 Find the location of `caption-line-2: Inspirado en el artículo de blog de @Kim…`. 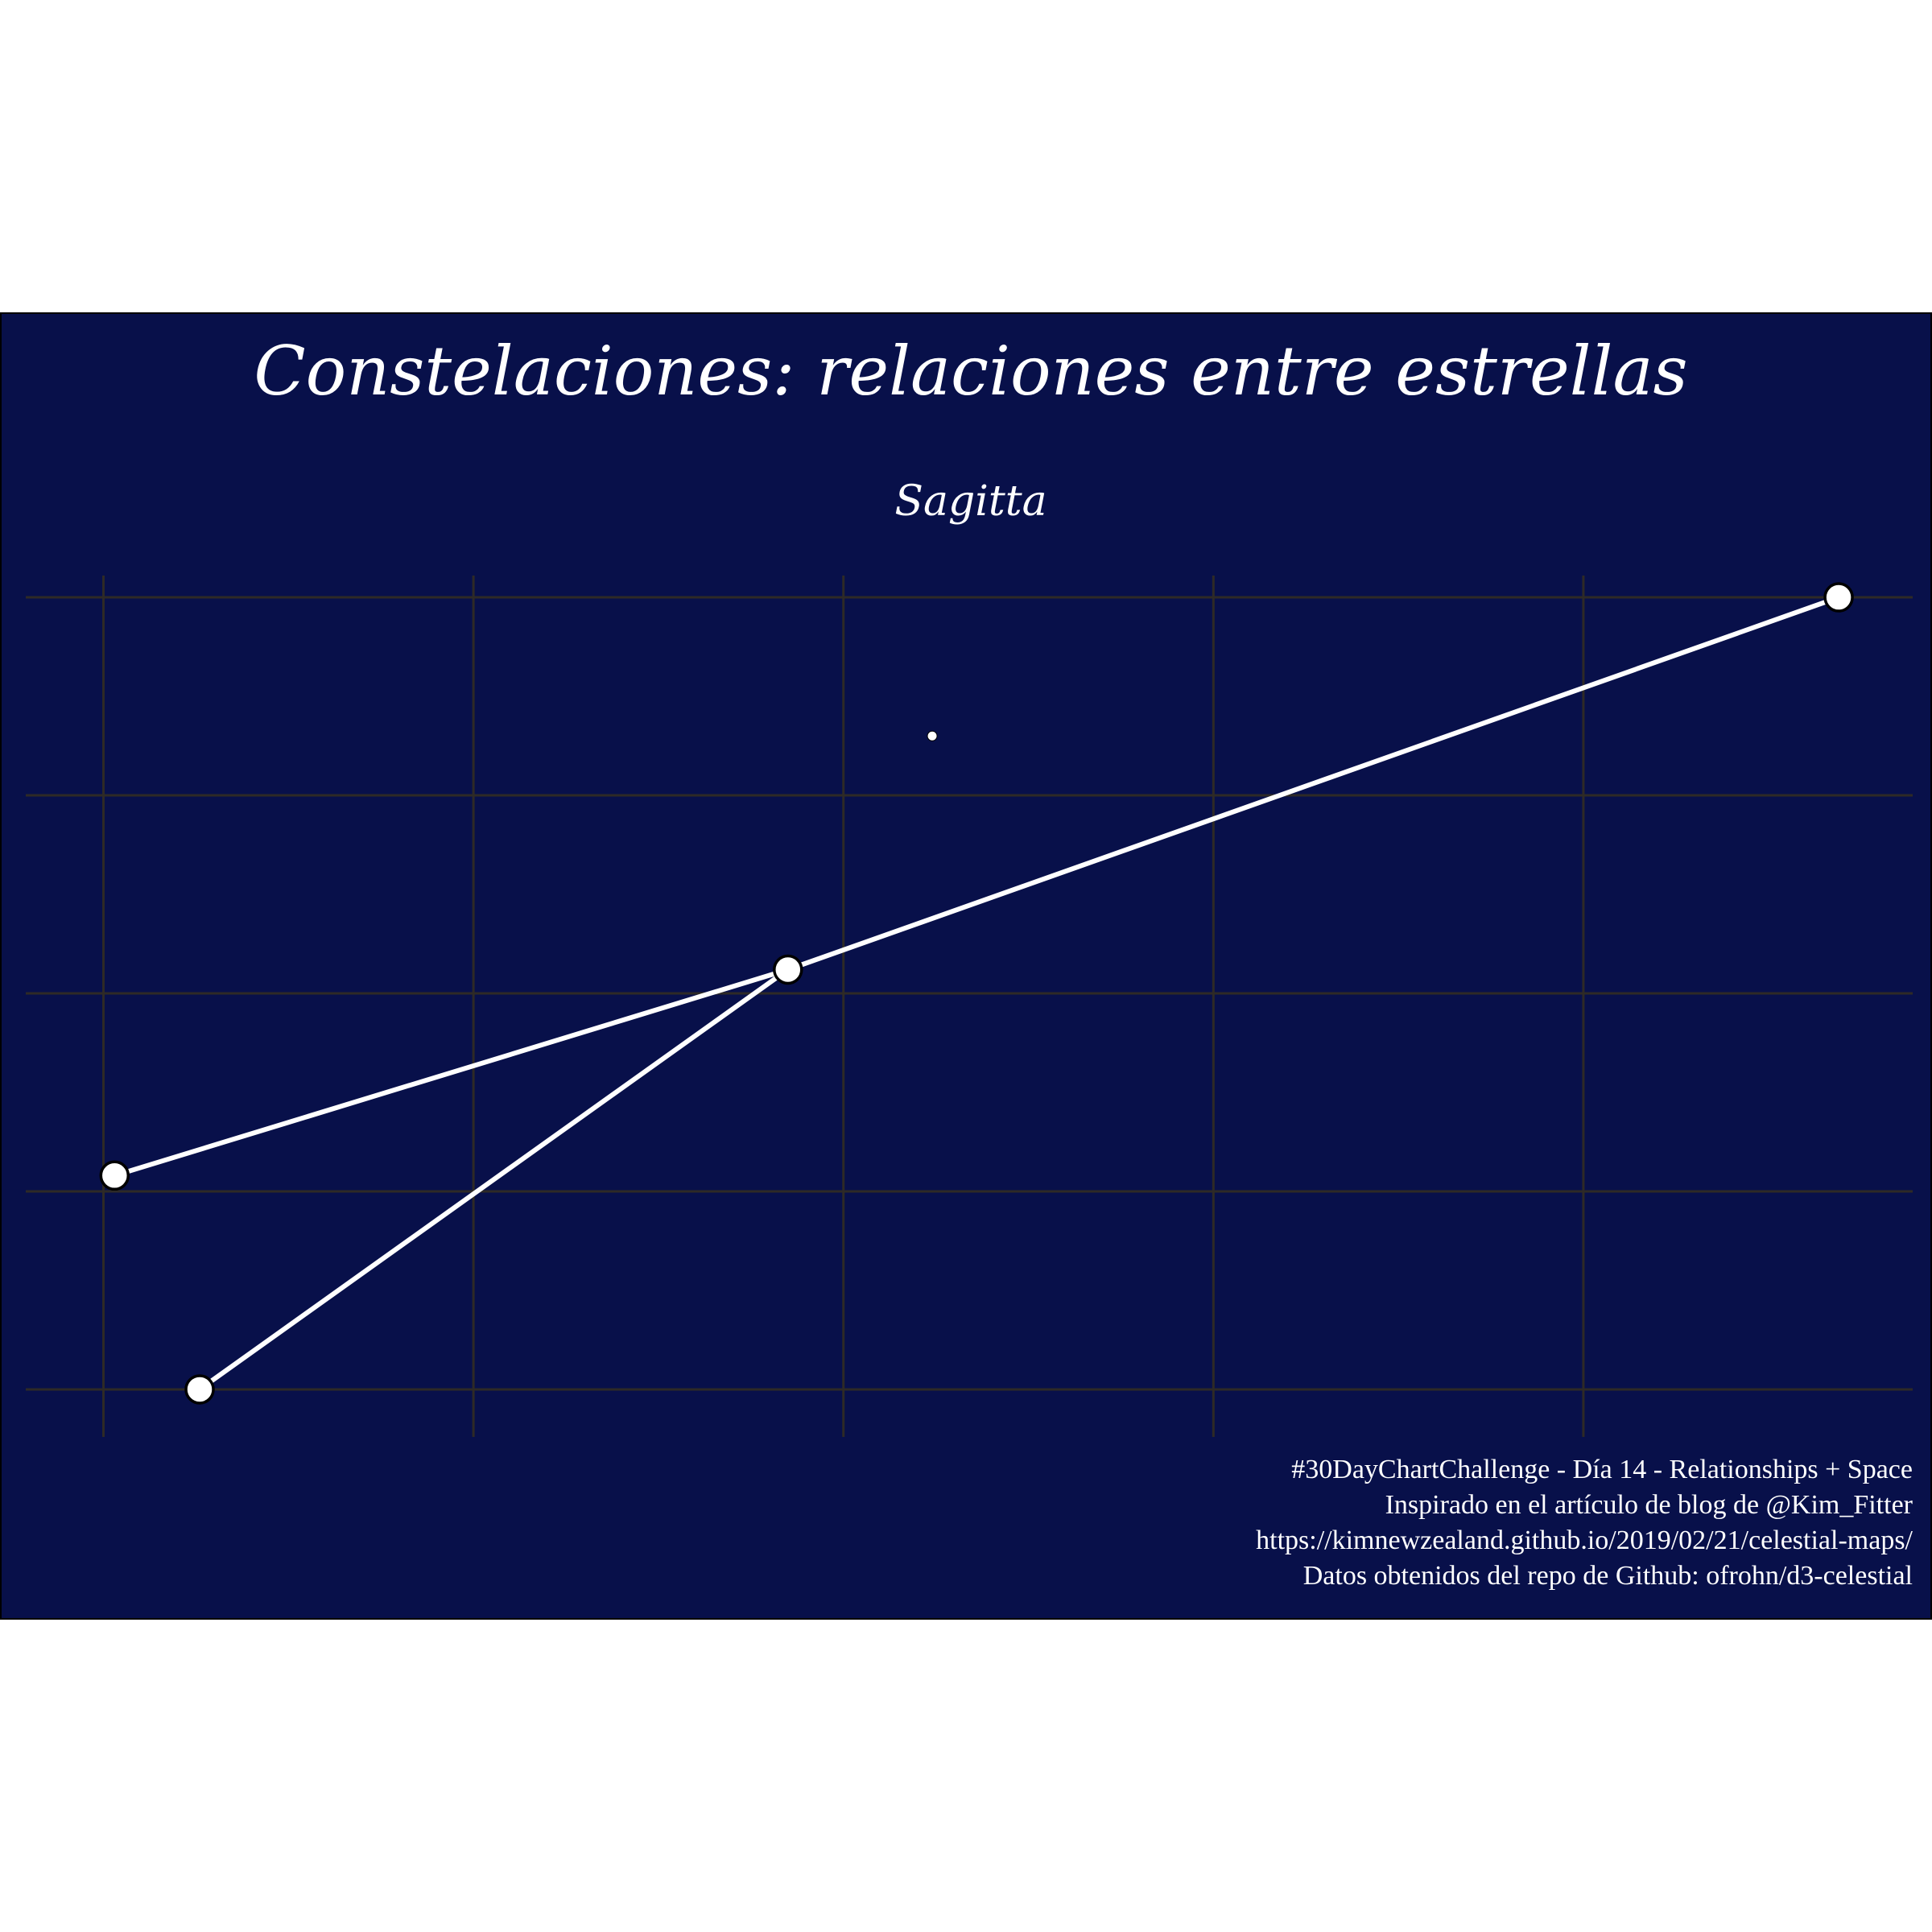

caption-line-2: Inspirado en el artículo de blog de @Kim… is located at coordinates (1649, 1505).